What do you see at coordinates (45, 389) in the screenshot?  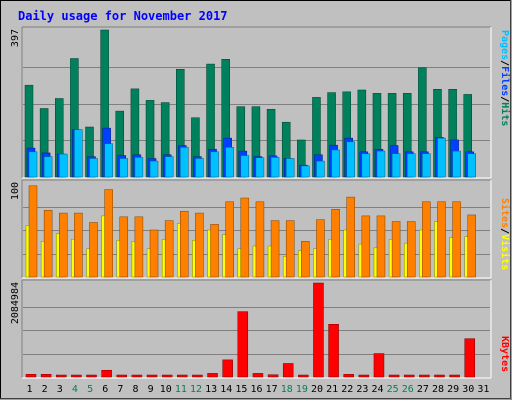 I see `x-tick-label-day-2: 2` at bounding box center [45, 389].